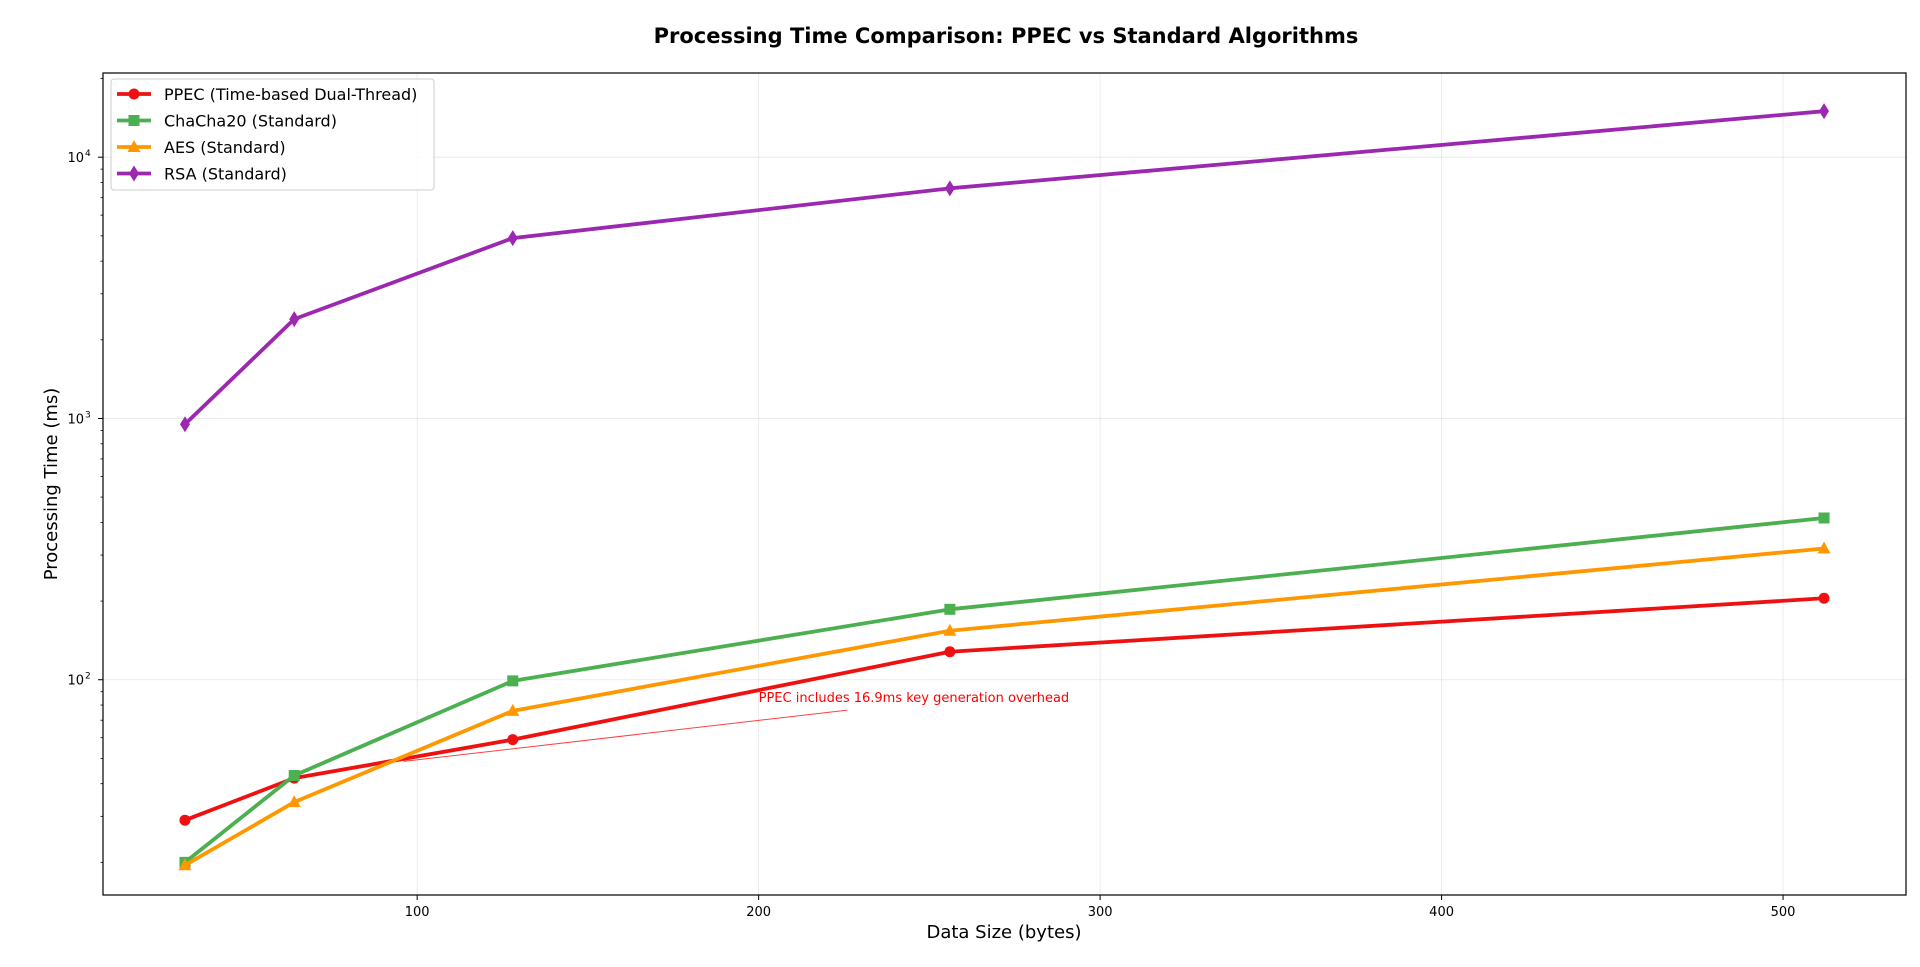 This screenshot has width=1920, height=967. I want to click on y-tick-exponent: 3, so click(88, 415).